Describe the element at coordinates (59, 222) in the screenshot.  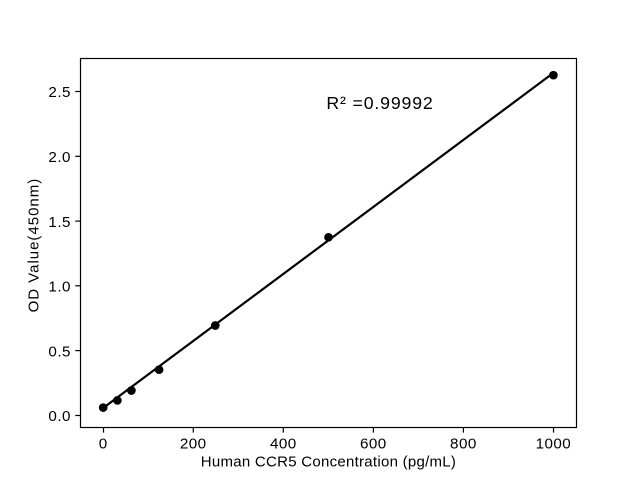
I see `svg-text: 1.5` at that location.